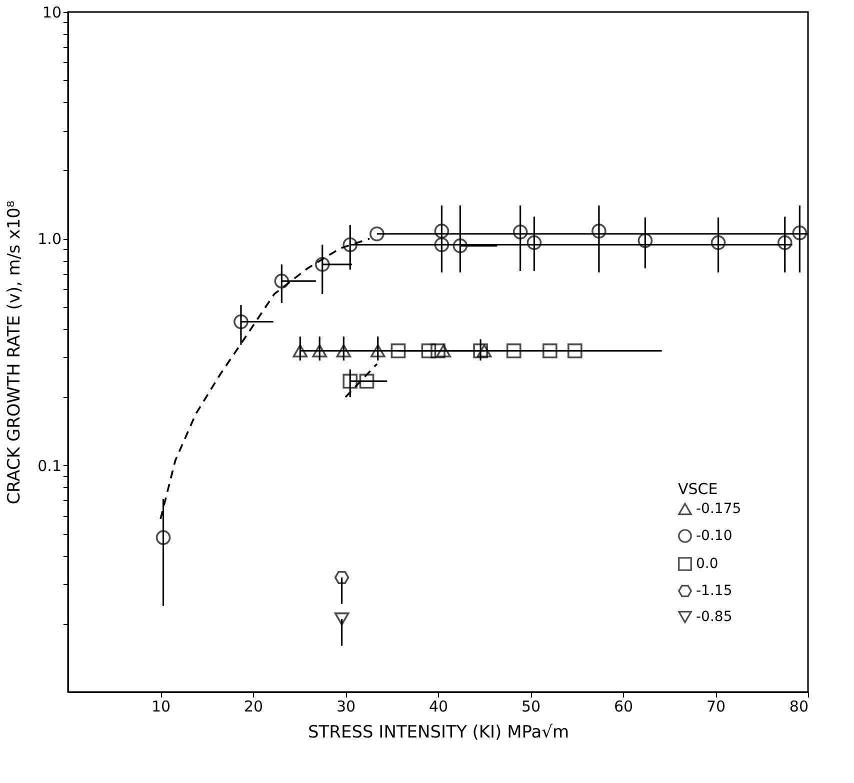 This screenshot has height=783, width=854. What do you see at coordinates (50, 465) in the screenshot?
I see `y-tick-label: 0.1` at bounding box center [50, 465].